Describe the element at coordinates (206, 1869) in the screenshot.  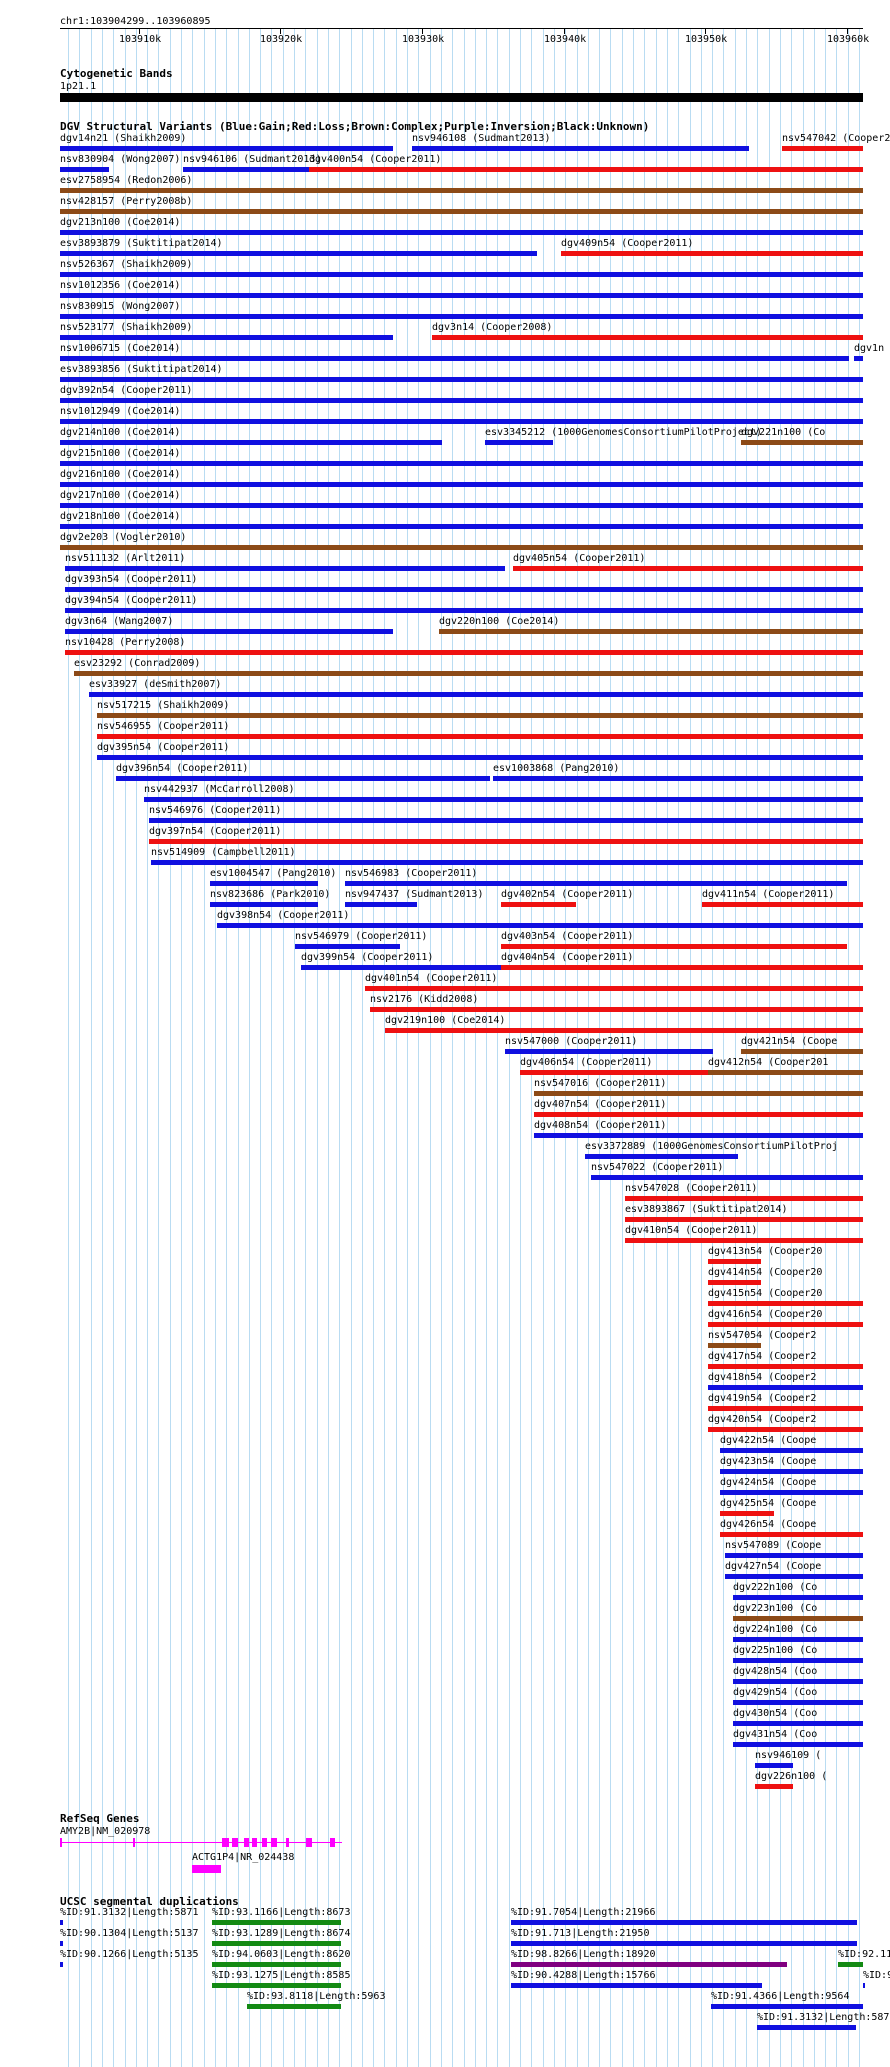
I see `refseq-gene-bar` at that location.